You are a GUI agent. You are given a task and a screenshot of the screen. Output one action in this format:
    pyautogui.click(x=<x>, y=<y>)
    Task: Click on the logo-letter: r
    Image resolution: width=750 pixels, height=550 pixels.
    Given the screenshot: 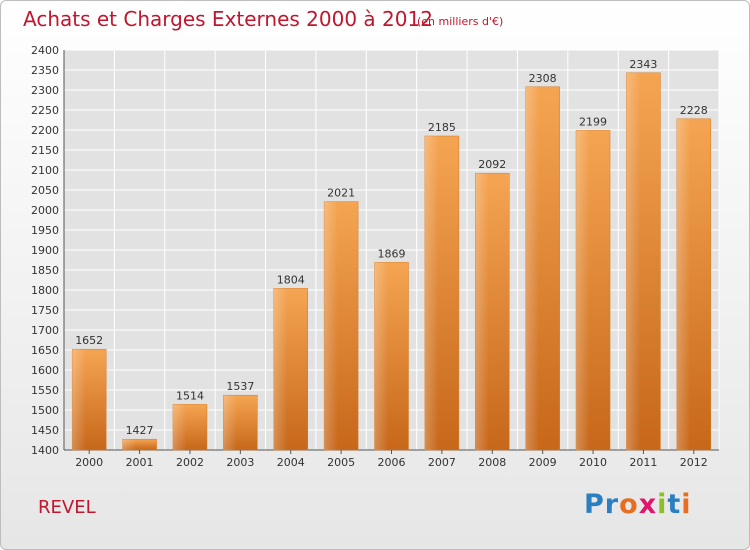 What is the action you would take?
    pyautogui.click(x=612, y=504)
    